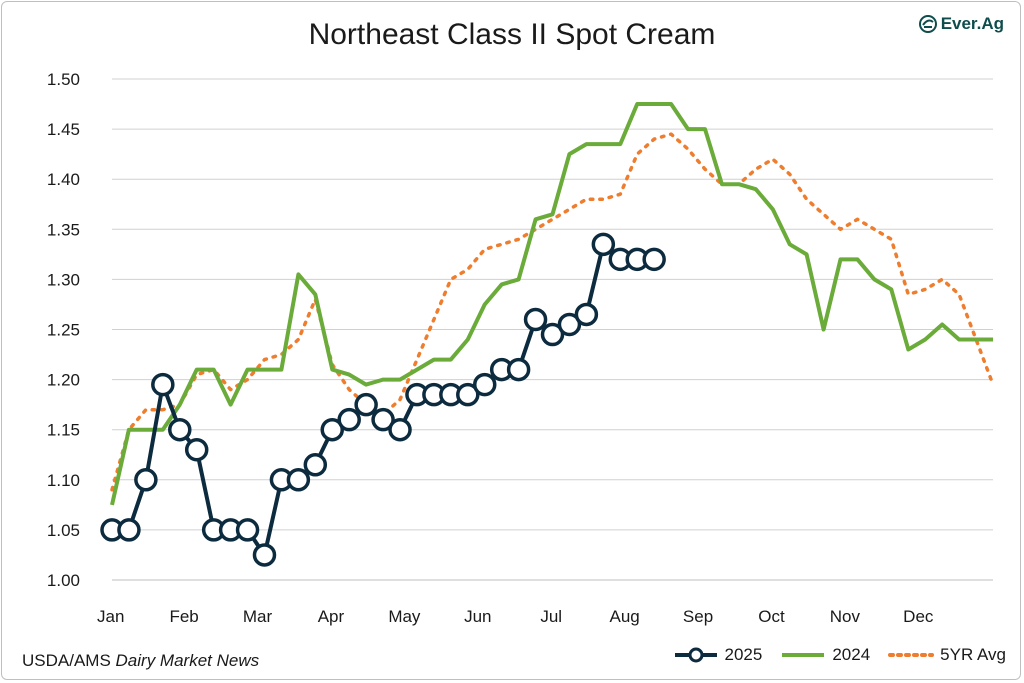 This screenshot has width=1024, height=683. What do you see at coordinates (477, 616) in the screenshot?
I see `x-tick-jun: Jun` at bounding box center [477, 616].